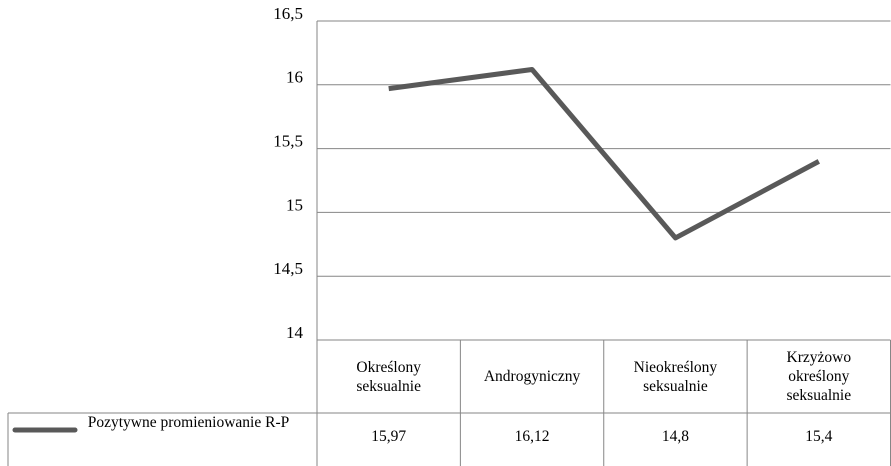  I want to click on y-tick-label: 14, so click(295, 332).